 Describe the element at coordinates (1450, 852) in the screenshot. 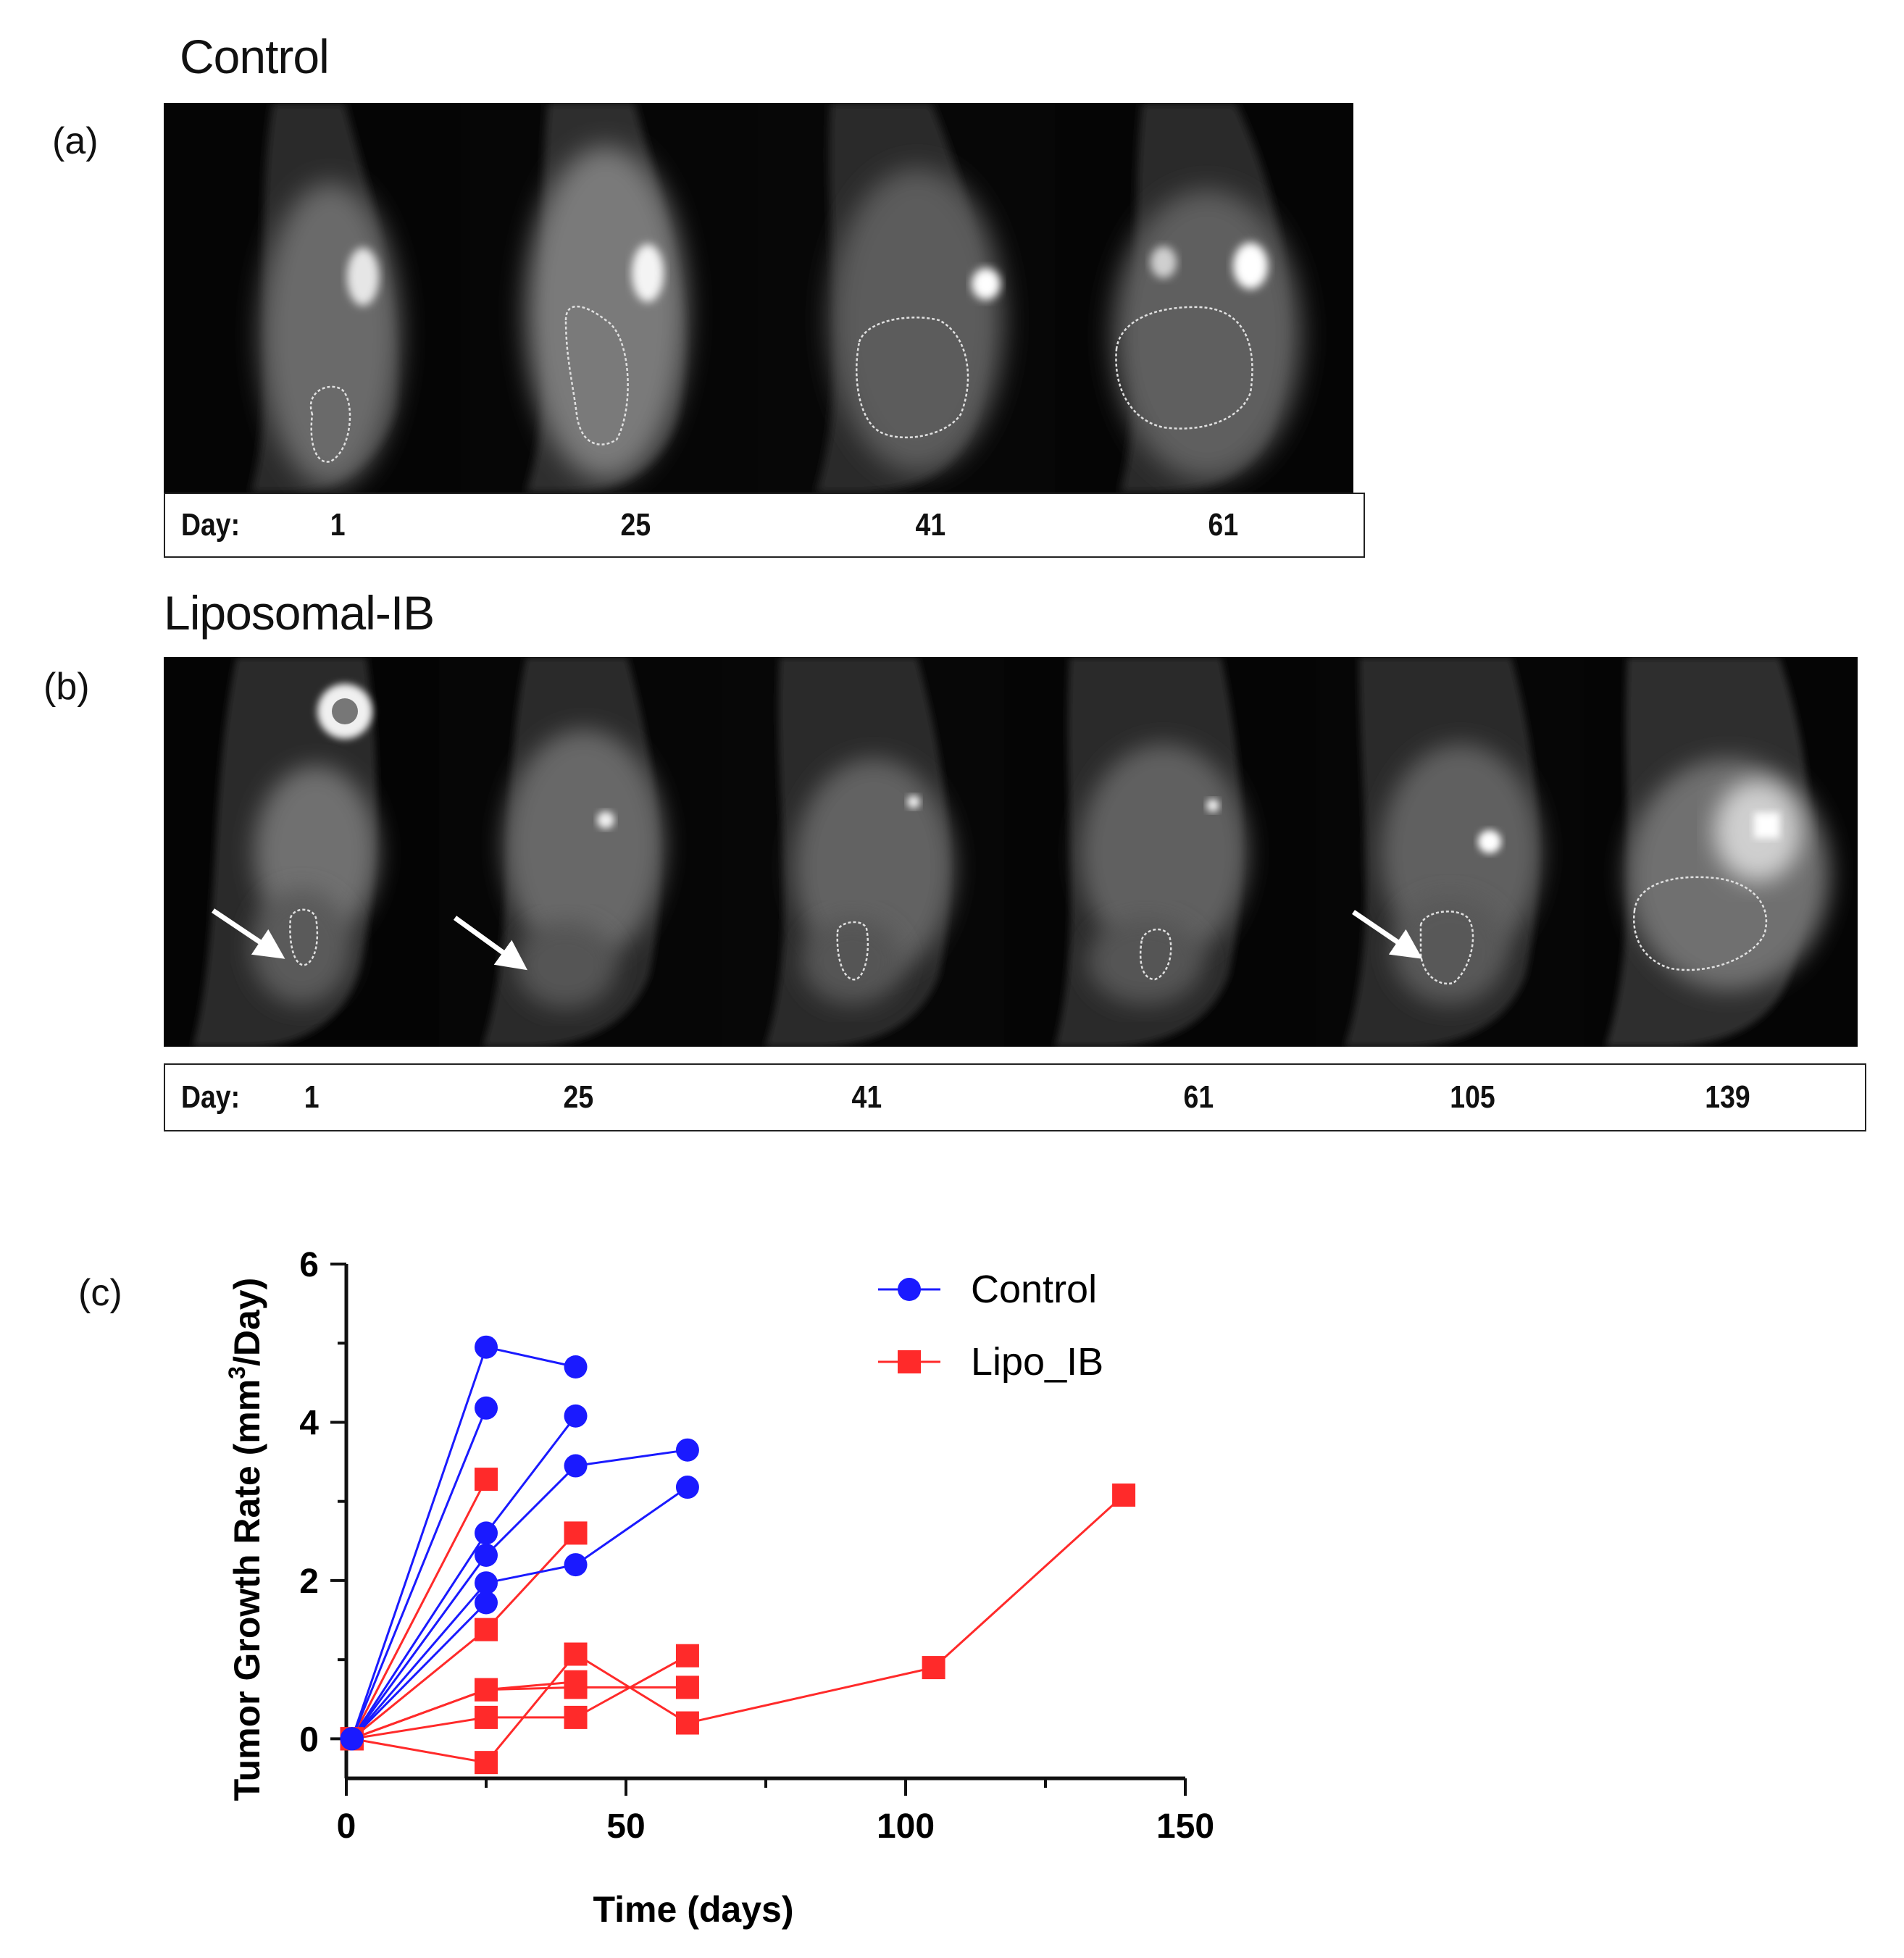

I see `mri-scan-lipo-day105` at that location.